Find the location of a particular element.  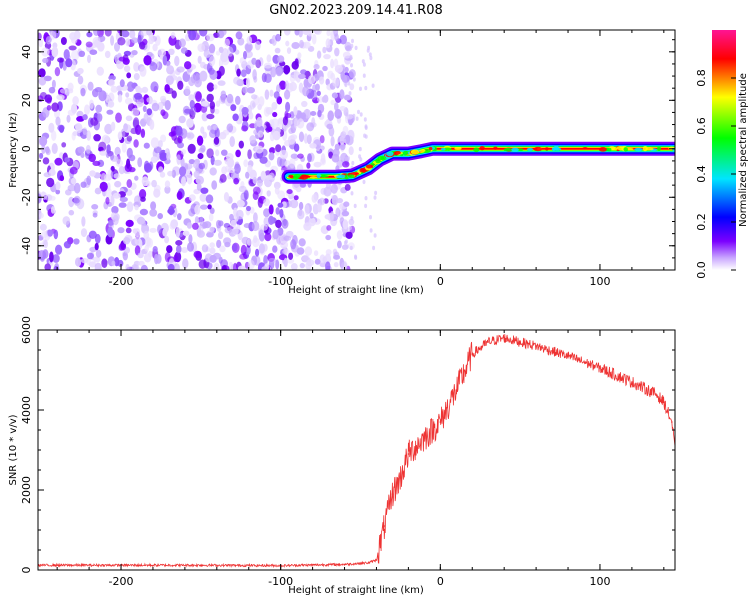

snr-xlabel: Height of straight line (km) is located at coordinates (356, 590).